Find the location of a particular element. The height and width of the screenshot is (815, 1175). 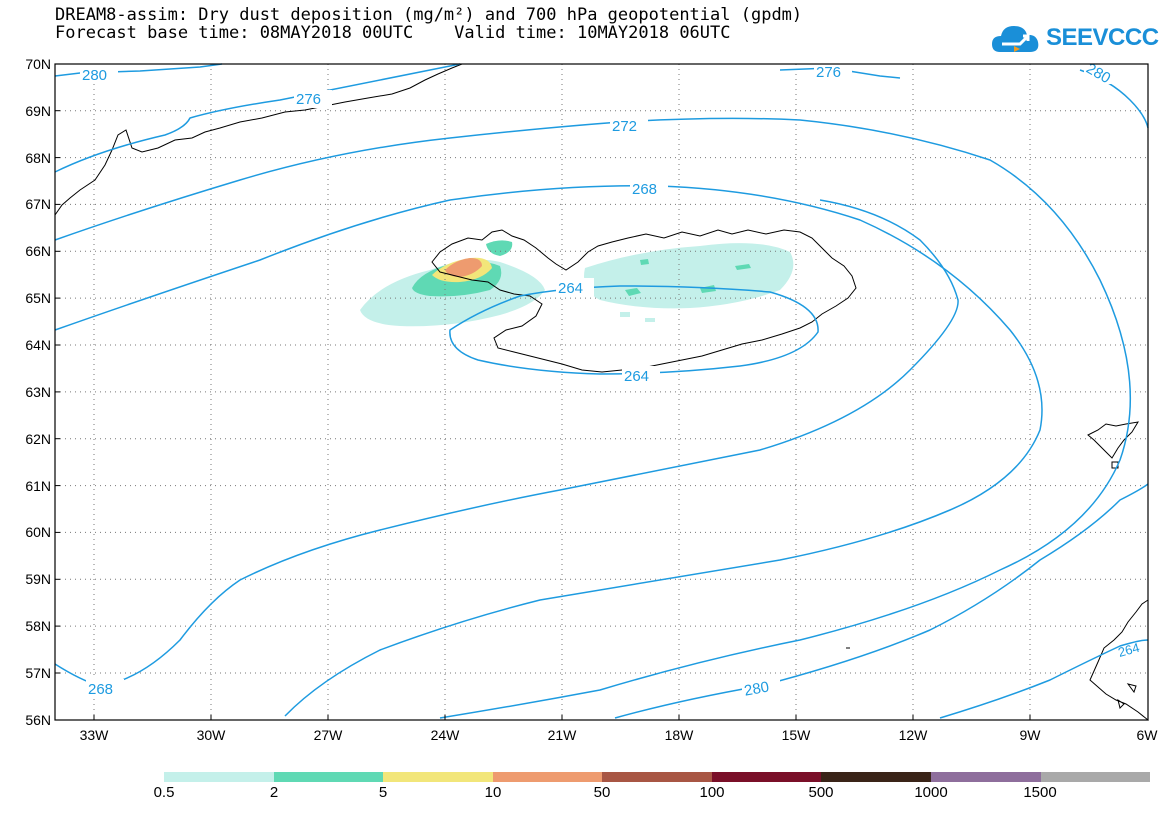

lon-label: 6W is located at coordinates (1148, 735).